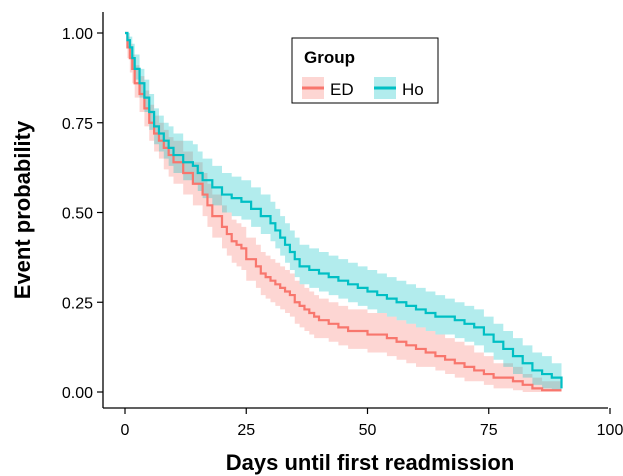 The height and width of the screenshot is (476, 623). Describe the element at coordinates (368, 430) in the screenshot. I see `x-tick-label: 50` at that location.